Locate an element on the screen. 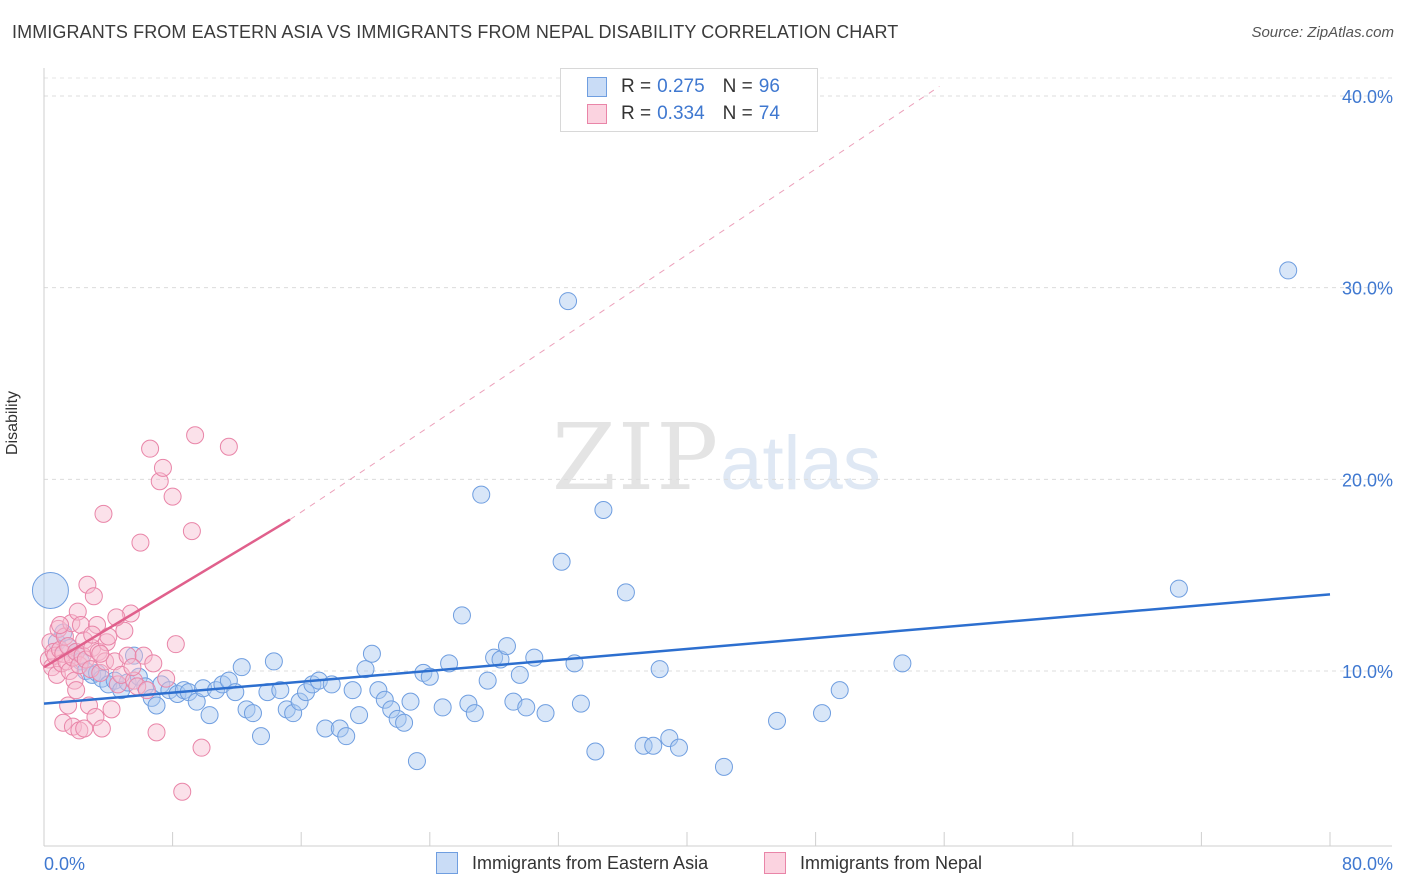 The image size is (1406, 892). legend-n-value: 96 is located at coordinates (769, 86).